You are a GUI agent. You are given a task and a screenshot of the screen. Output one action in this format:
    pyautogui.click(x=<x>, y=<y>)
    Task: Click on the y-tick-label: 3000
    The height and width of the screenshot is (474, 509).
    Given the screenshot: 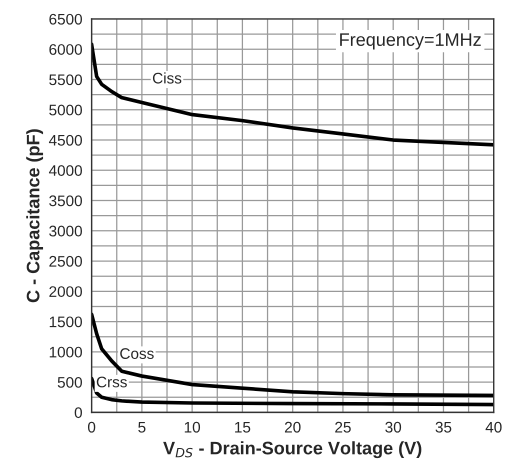 What is the action you would take?
    pyautogui.click(x=65, y=231)
    